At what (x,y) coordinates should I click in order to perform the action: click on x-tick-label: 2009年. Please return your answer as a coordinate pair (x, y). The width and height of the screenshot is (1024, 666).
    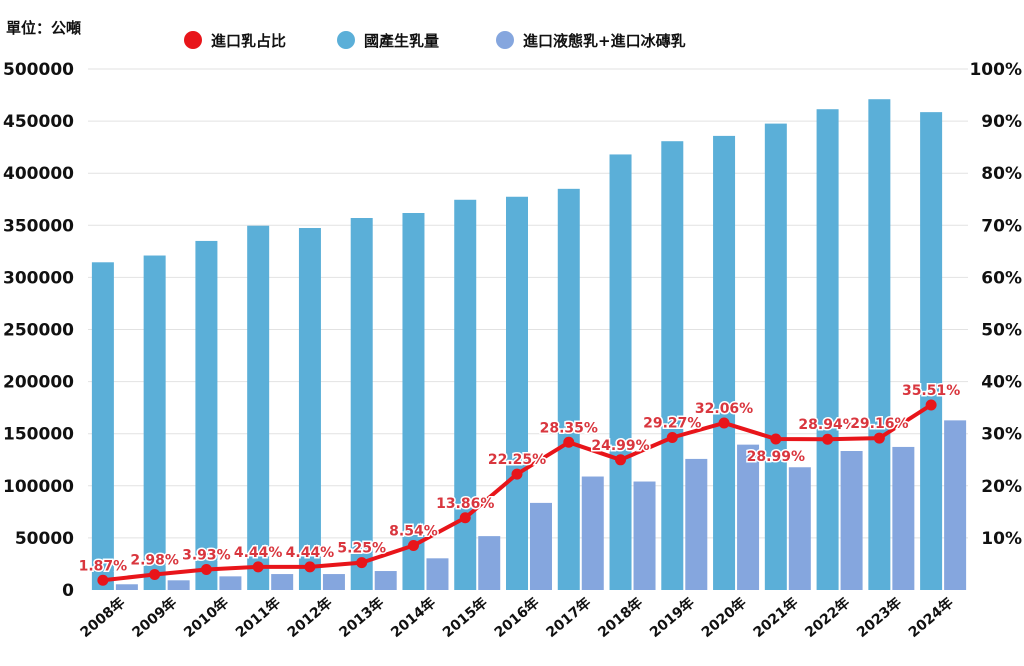
    Looking at the image, I should click on (155, 617).